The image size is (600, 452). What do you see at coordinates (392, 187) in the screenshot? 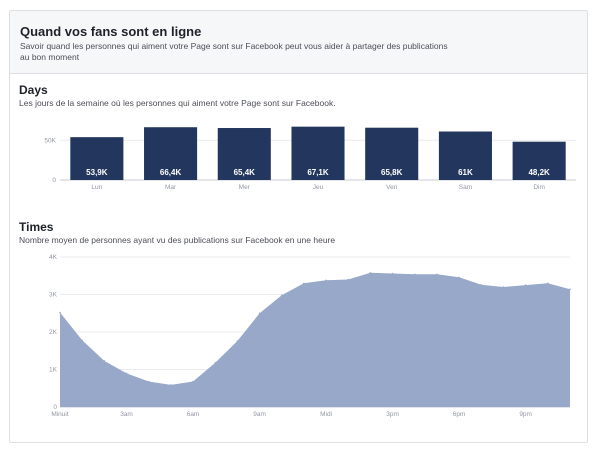
I see `days-xtick-label: Ven` at bounding box center [392, 187].